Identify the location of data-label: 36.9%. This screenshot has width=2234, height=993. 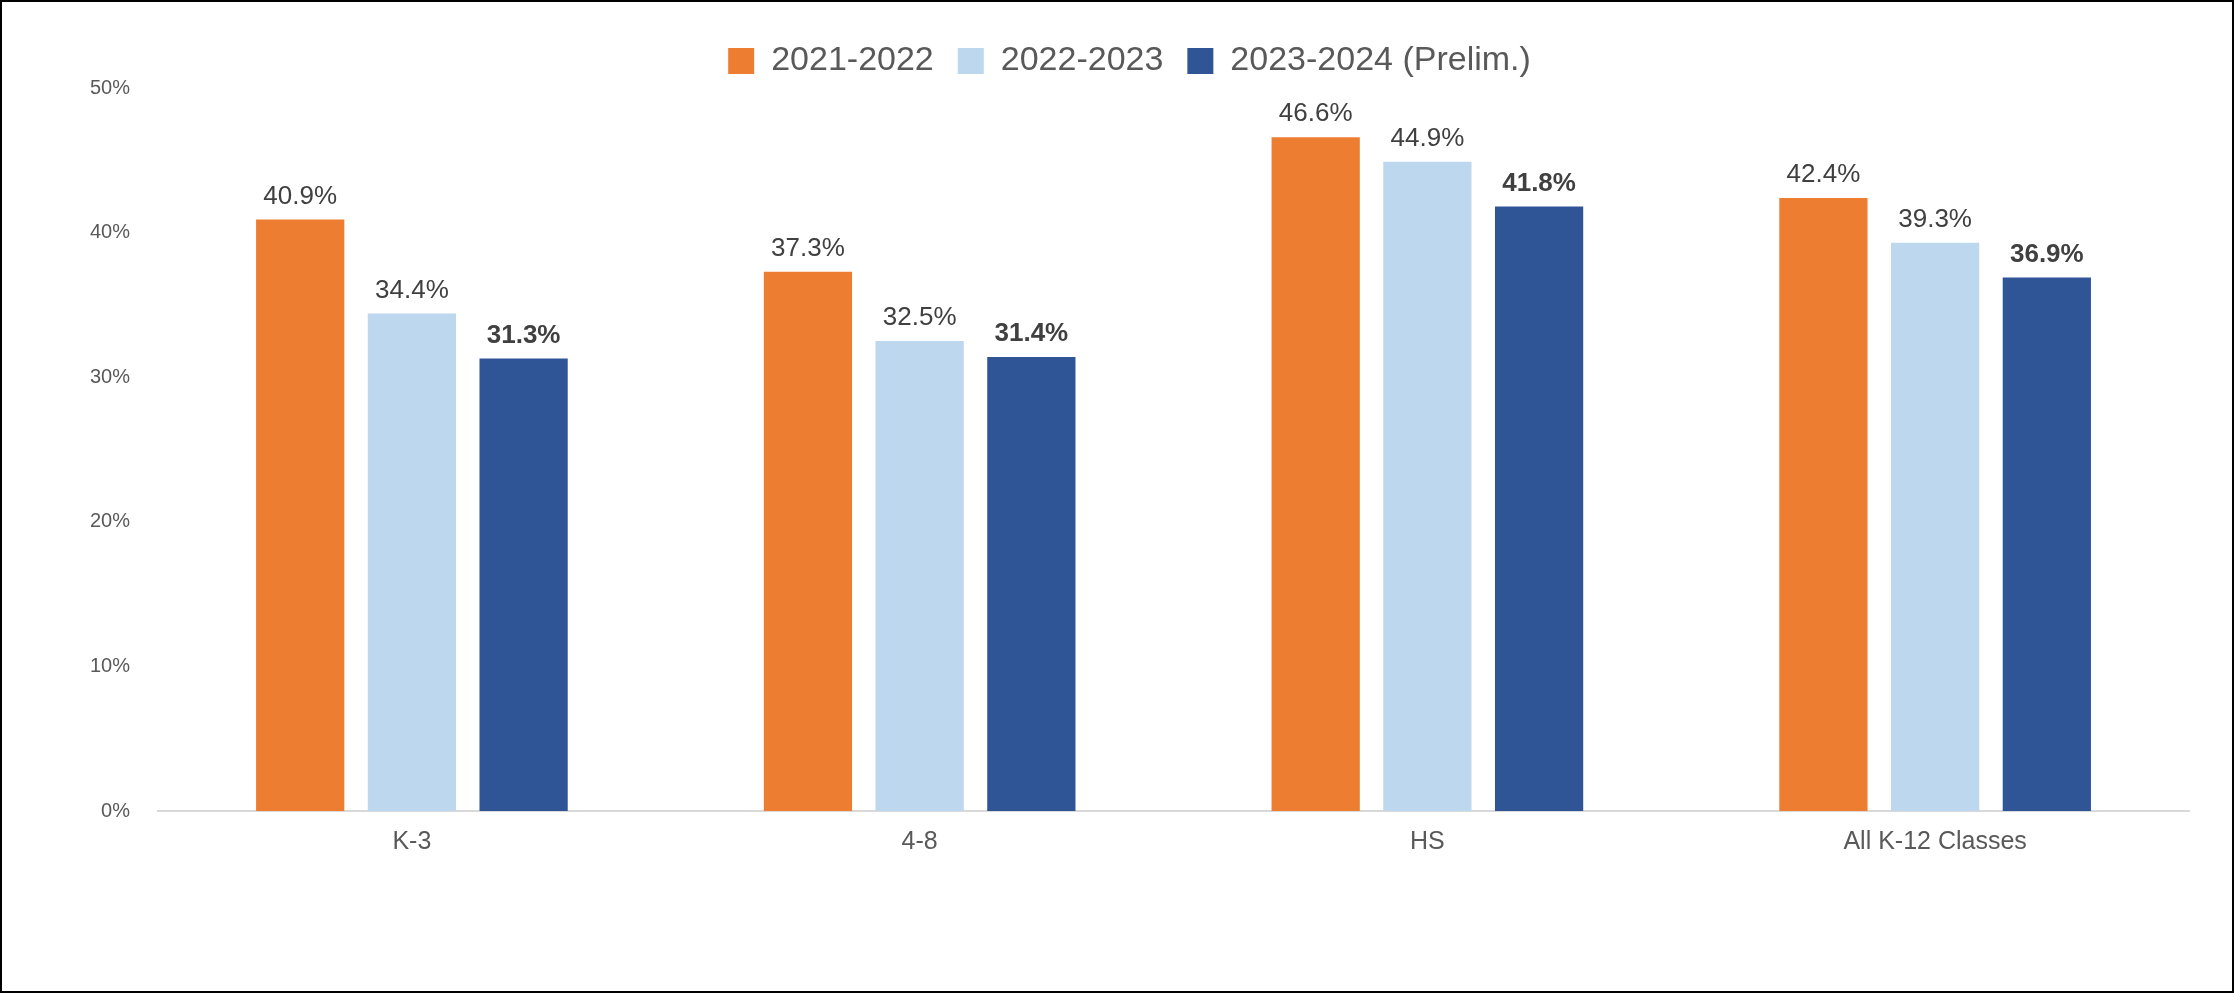
(2046, 252).